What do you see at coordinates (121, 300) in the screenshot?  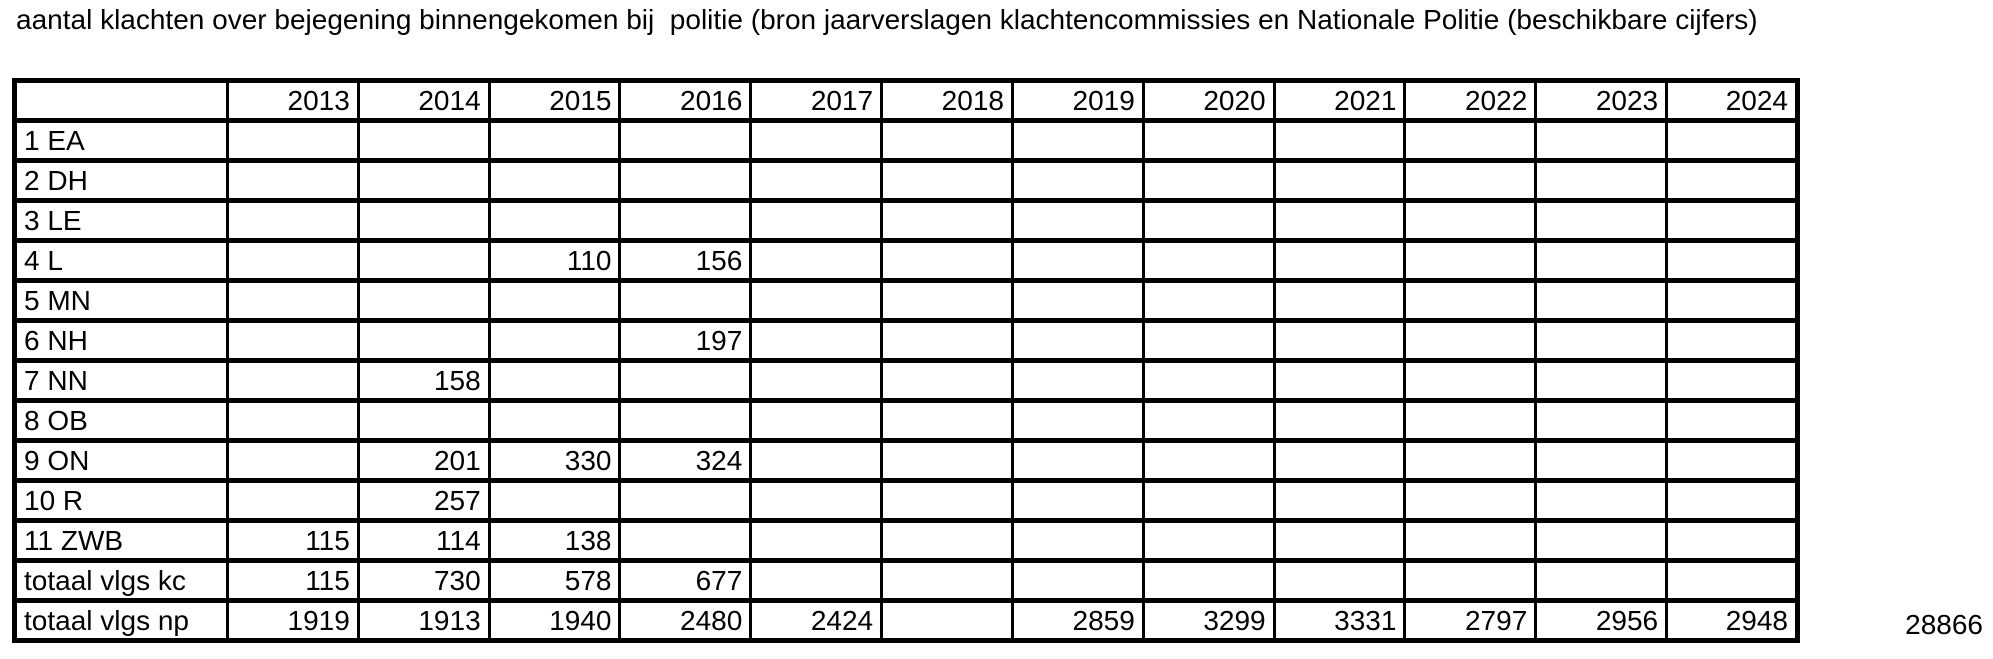 I see `row-label-cell: 5 MN` at bounding box center [121, 300].